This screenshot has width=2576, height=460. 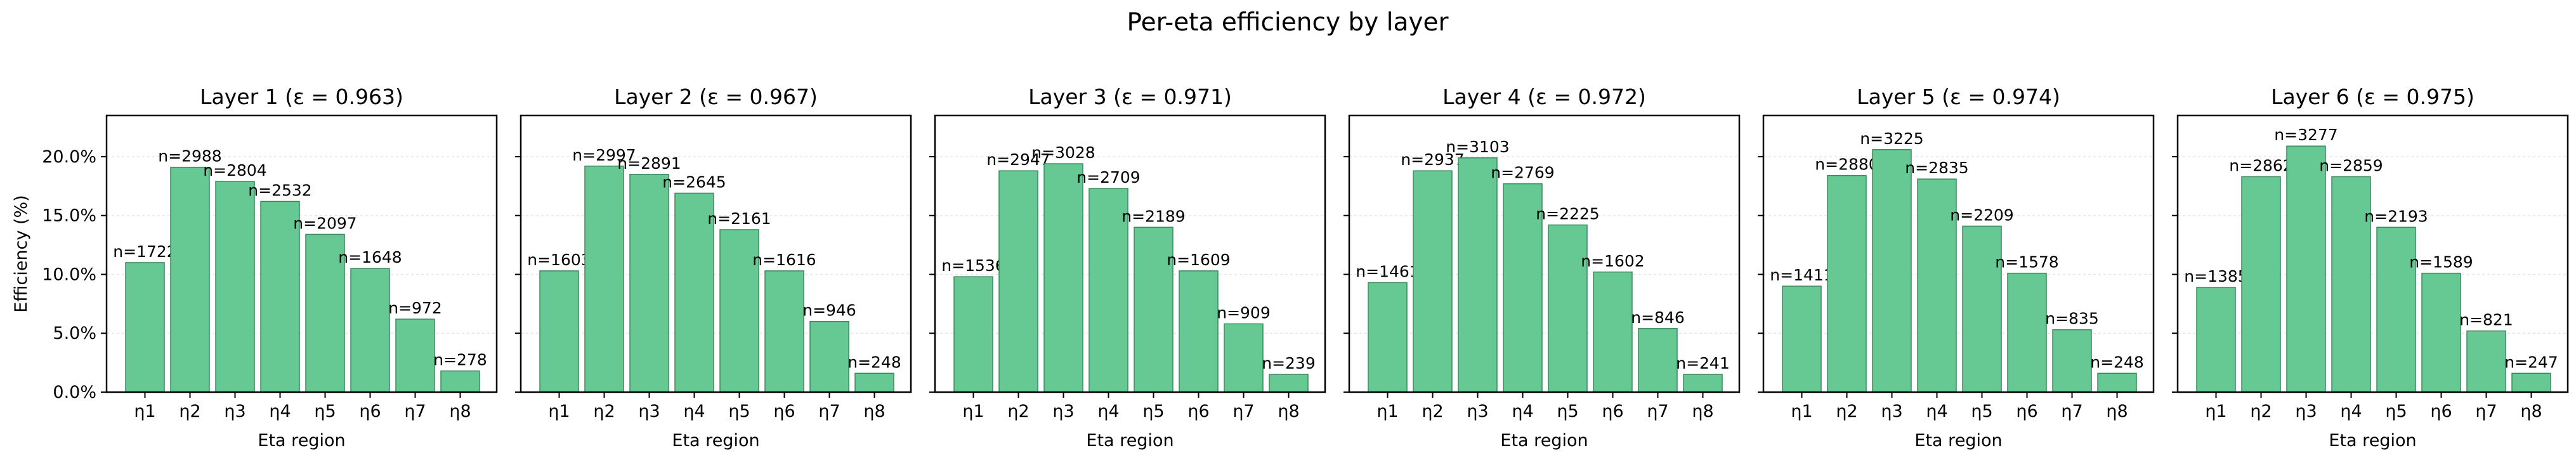 What do you see at coordinates (2373, 96) in the screenshot?
I see `panel-title: Layer 6 (ε = 0.975)` at bounding box center [2373, 96].